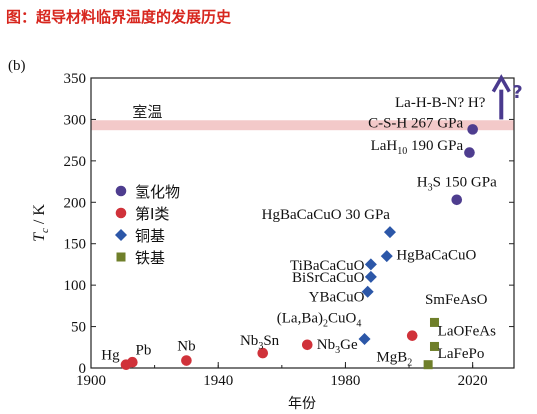 This screenshot has height=414, width=537. I want to click on room-temperature-band, so click(302, 125).